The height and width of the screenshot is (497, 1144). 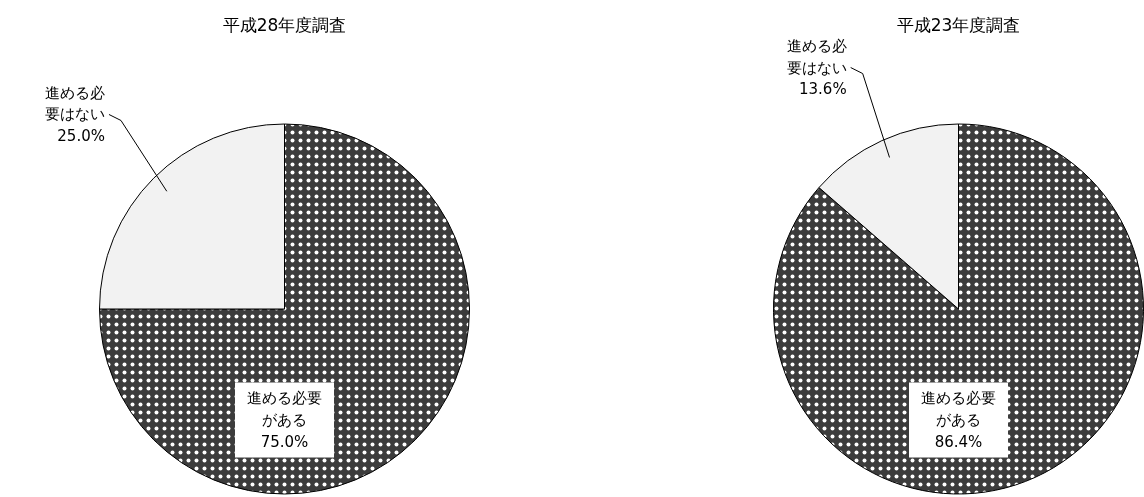 What do you see at coordinates (284, 24) in the screenshot?
I see `chart-title: 平成28年度調査` at bounding box center [284, 24].